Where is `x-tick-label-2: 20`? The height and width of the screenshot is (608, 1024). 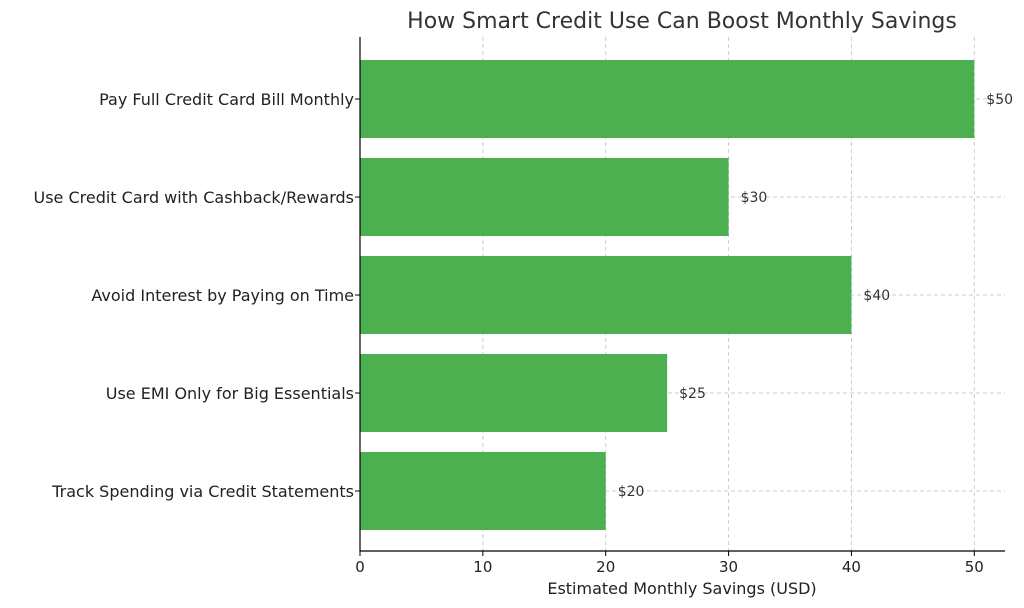 x-tick-label-2: 20 is located at coordinates (605, 567).